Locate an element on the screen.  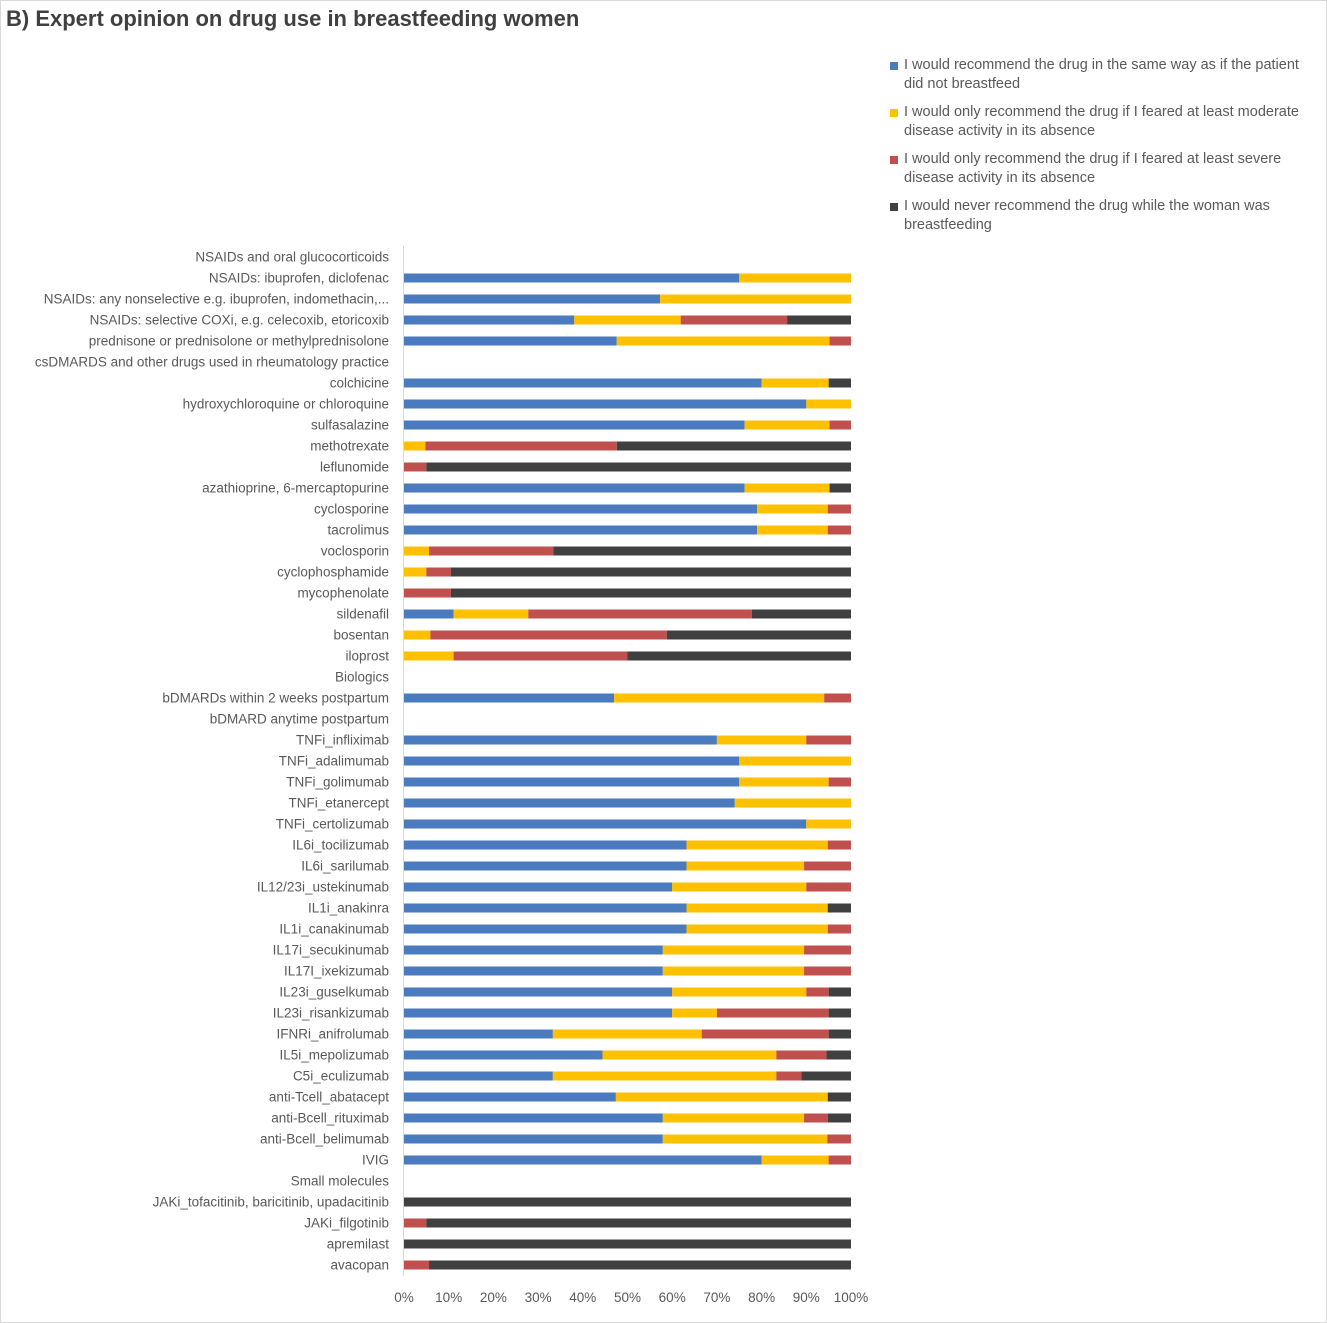
category-label: bDMARDs within 2 weeks postpartum is located at coordinates (275, 698).